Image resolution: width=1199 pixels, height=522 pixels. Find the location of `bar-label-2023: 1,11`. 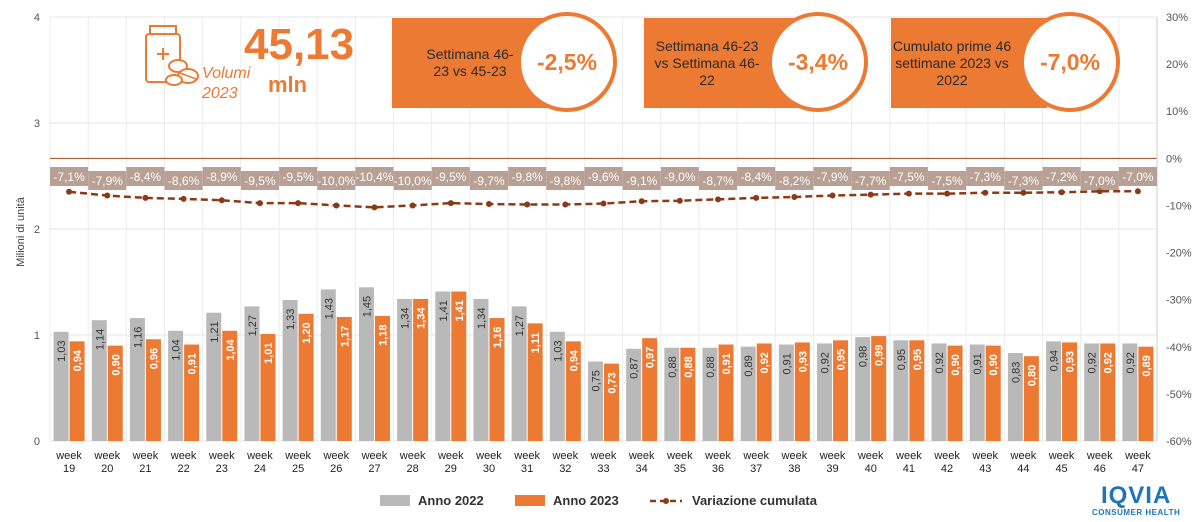

bar-label-2023: 1,11 is located at coordinates (536, 343).